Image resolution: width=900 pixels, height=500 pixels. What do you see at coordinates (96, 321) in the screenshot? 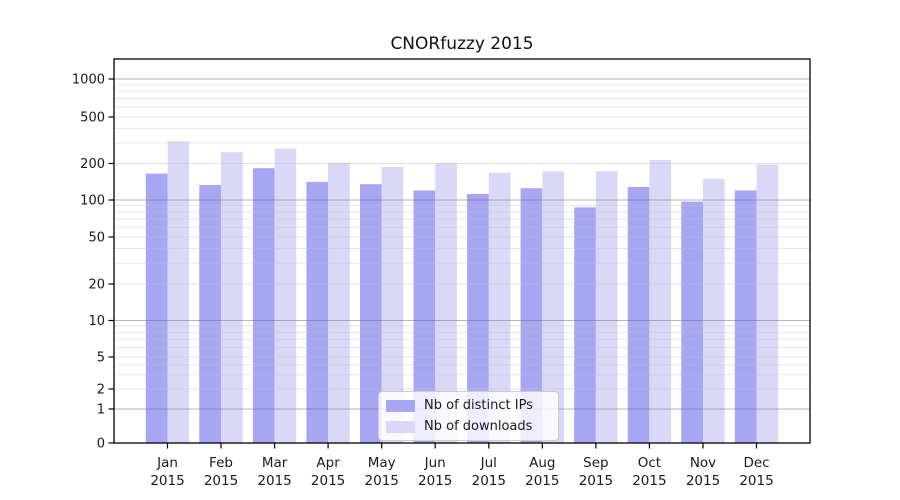
I see `y-tick-label-10: 10` at bounding box center [96, 321].